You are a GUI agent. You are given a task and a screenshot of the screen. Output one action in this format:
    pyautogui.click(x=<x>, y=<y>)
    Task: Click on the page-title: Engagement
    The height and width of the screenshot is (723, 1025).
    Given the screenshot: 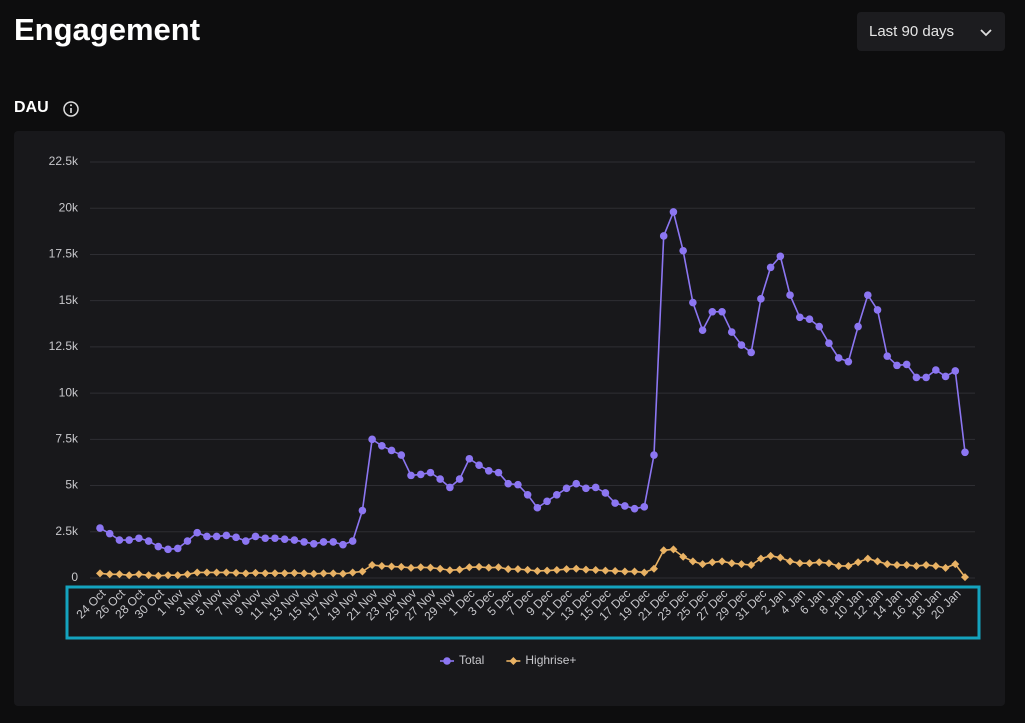 What is the action you would take?
    pyautogui.click(x=107, y=29)
    